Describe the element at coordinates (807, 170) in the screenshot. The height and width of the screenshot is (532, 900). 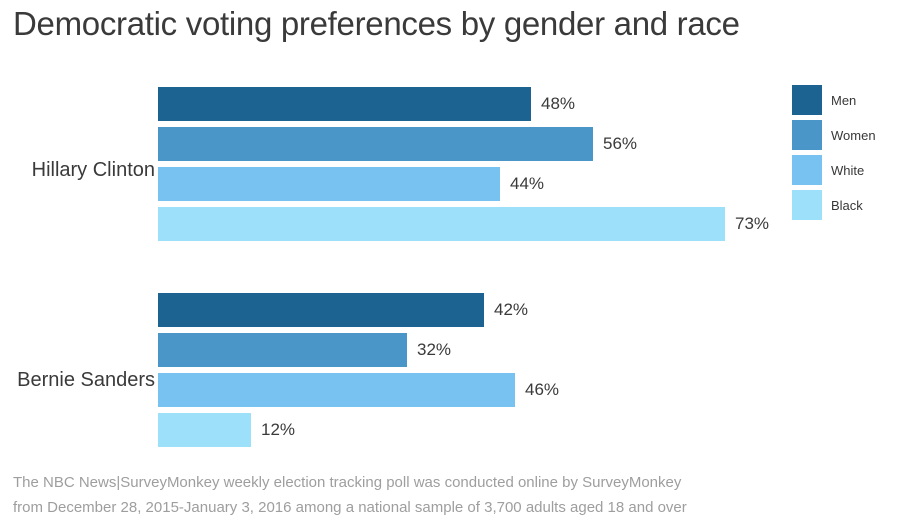
I see `legend-swatch-white` at that location.